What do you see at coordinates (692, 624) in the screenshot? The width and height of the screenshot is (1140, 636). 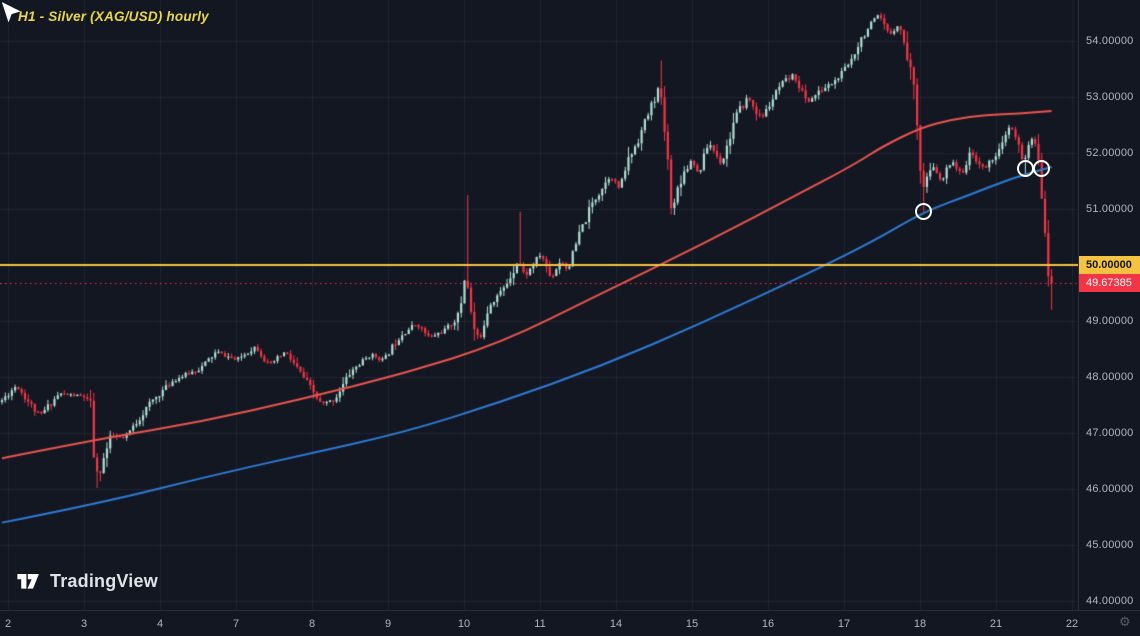 I see `time-tick-label: 15` at bounding box center [692, 624].